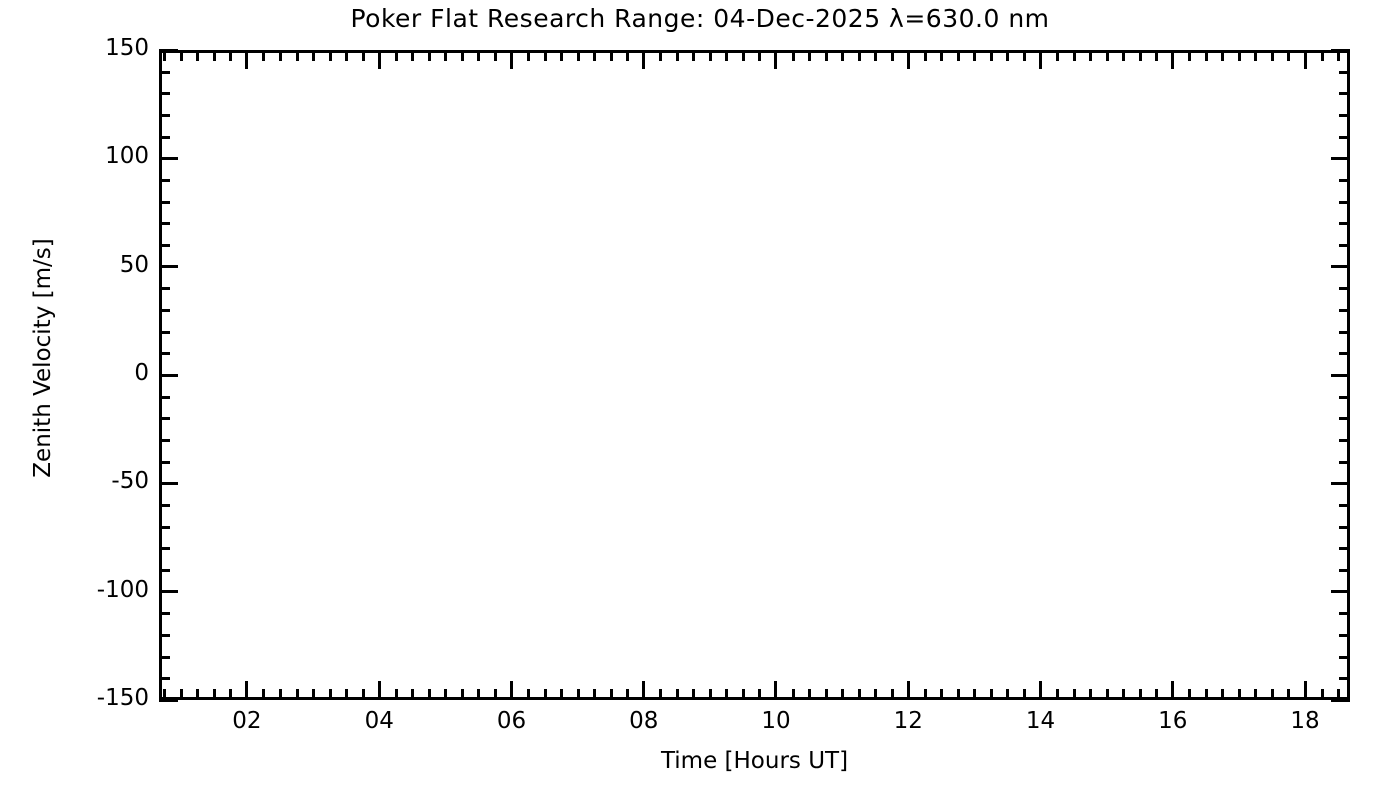 This screenshot has width=1400, height=800. What do you see at coordinates (247, 721) in the screenshot?
I see `x-axis-tick-label: 02` at bounding box center [247, 721].